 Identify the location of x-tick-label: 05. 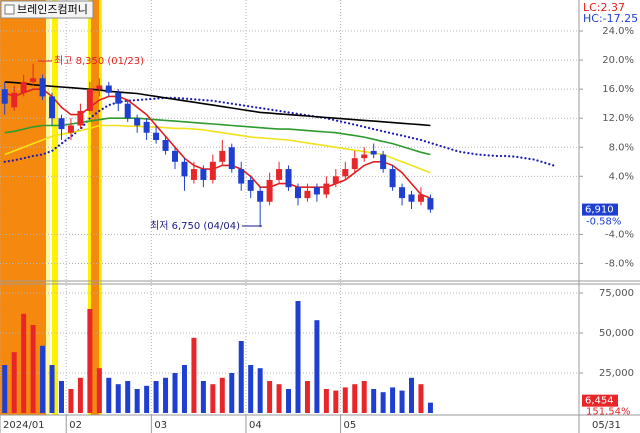
(350, 425).